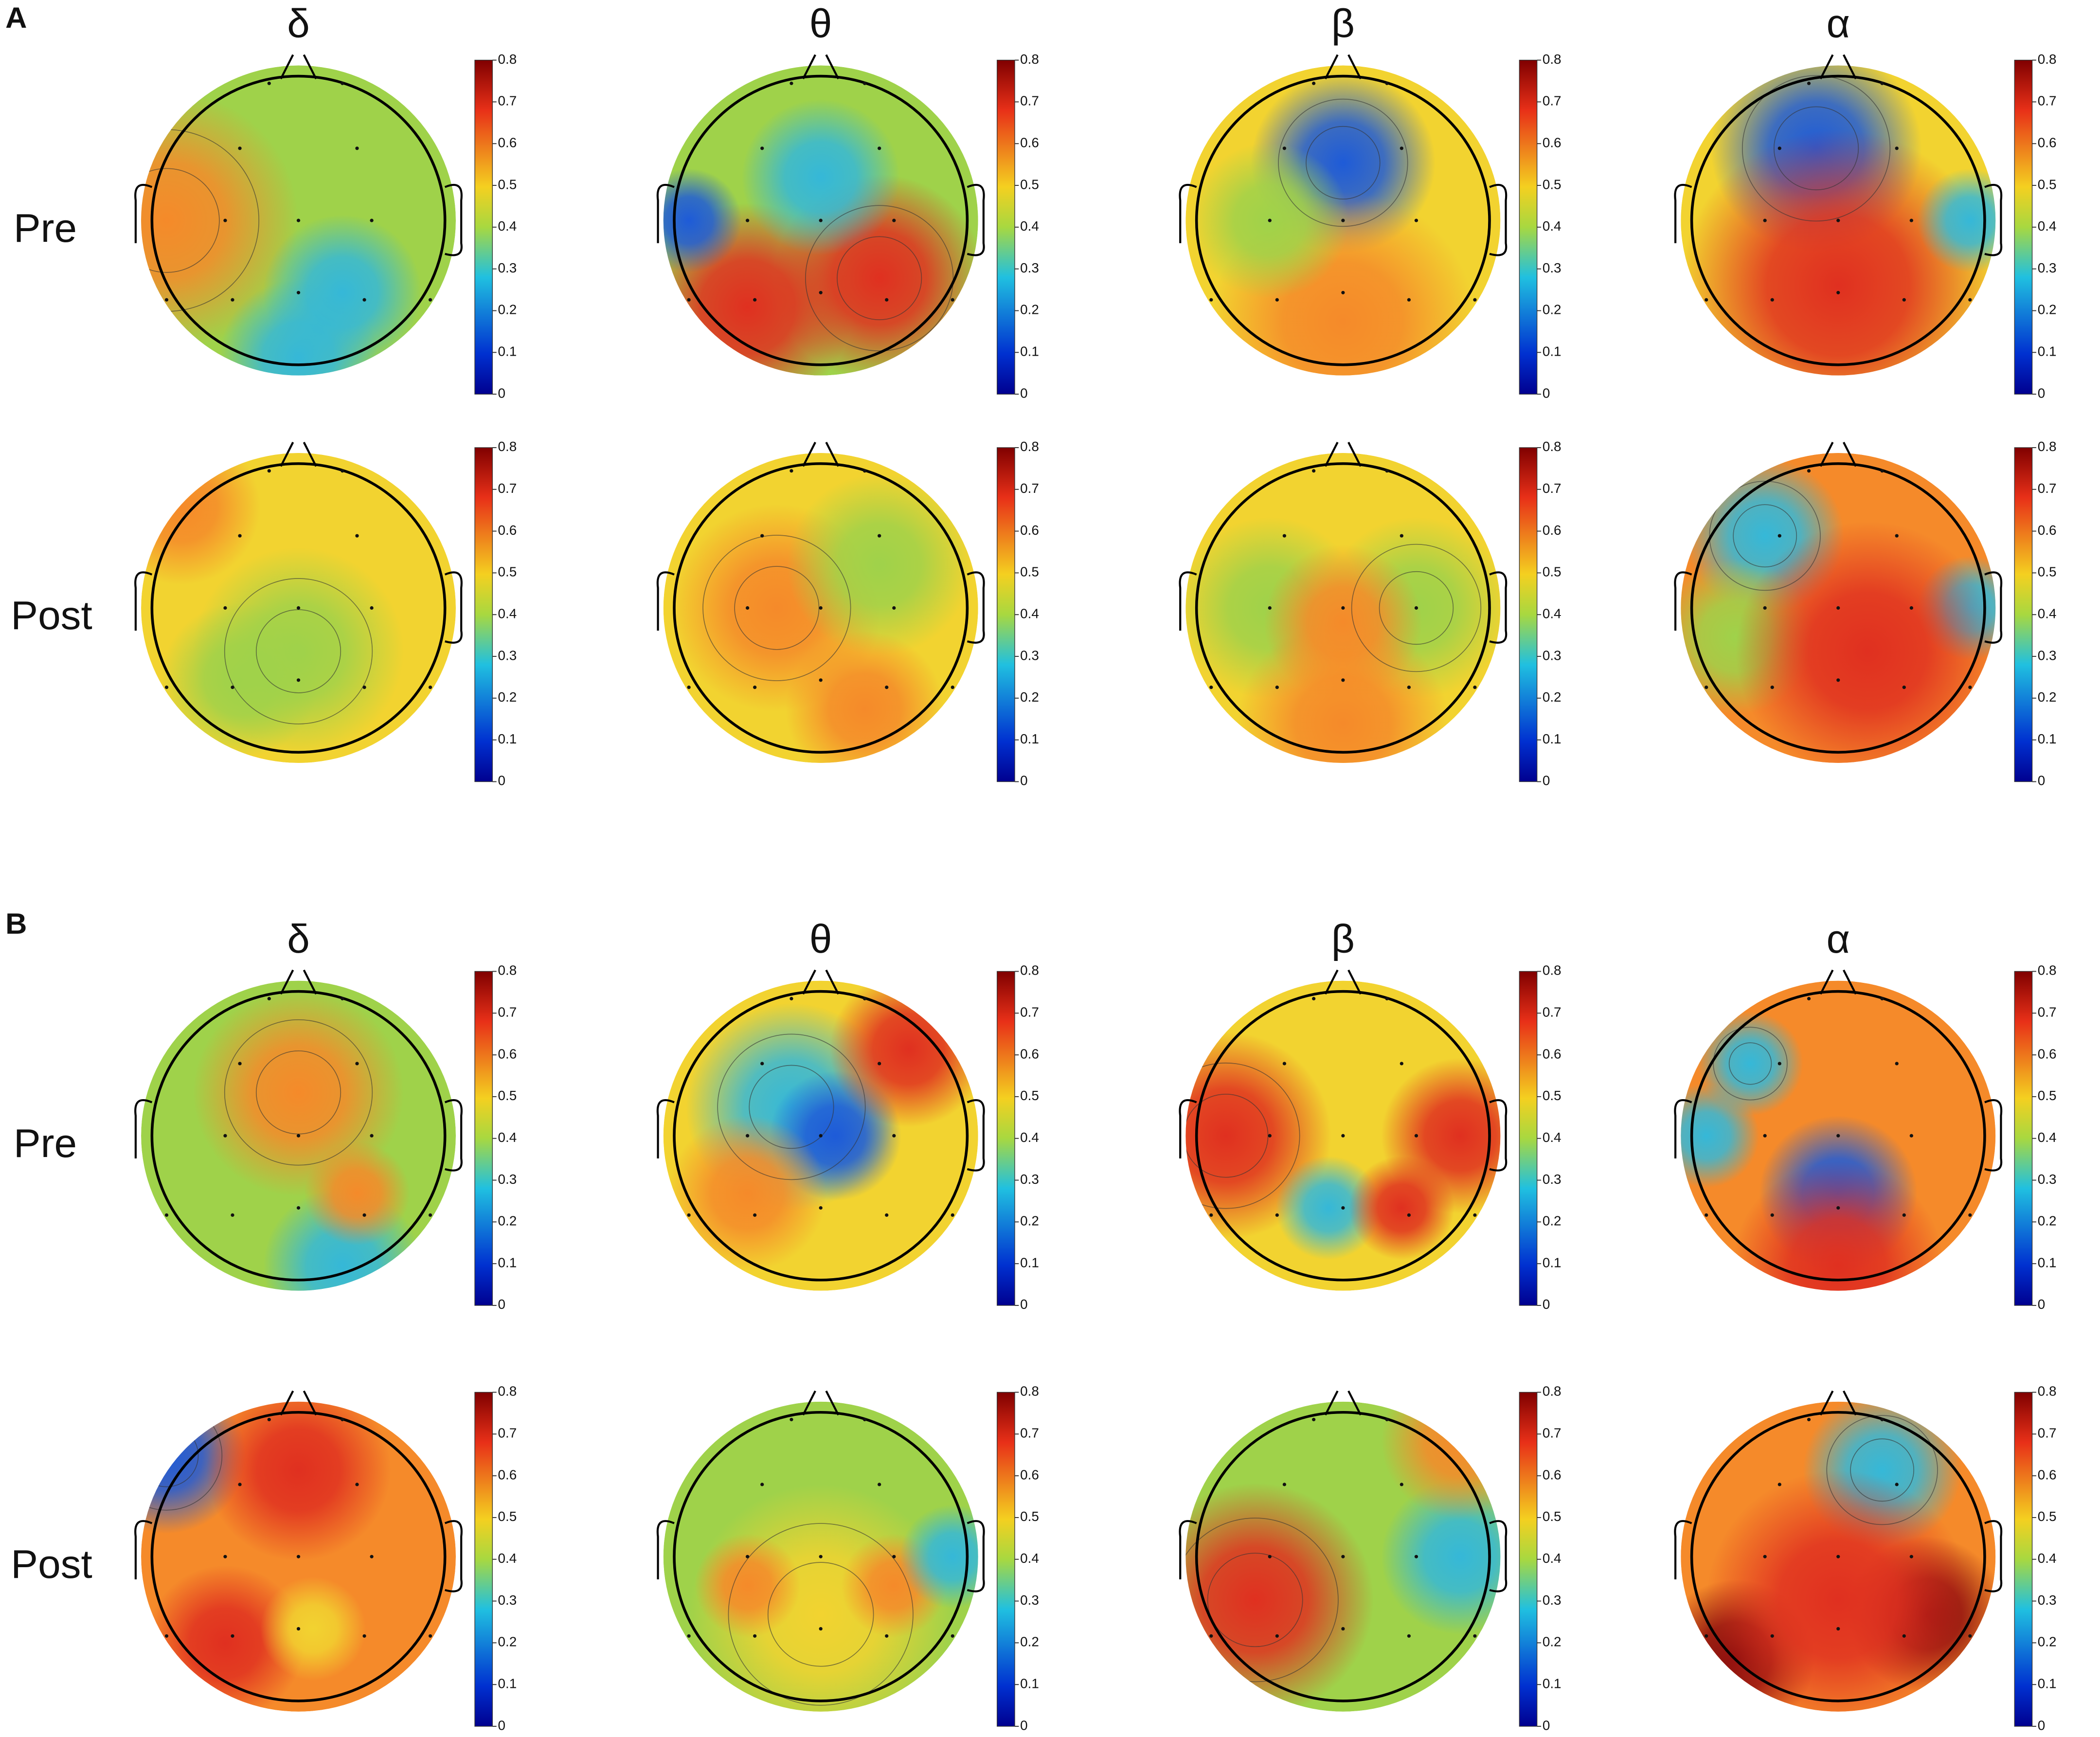  I want to click on band-label: α, so click(1838, 23).